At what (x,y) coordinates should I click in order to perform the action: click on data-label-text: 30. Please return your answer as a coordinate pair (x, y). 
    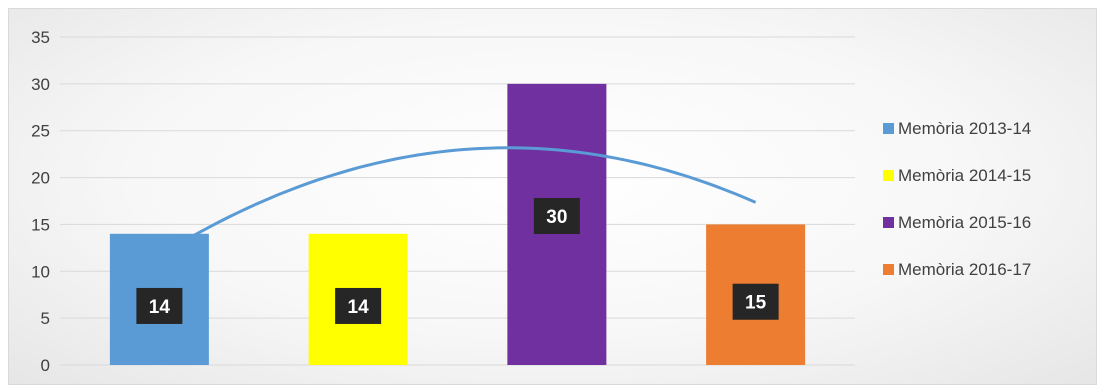
    Looking at the image, I should click on (556, 217).